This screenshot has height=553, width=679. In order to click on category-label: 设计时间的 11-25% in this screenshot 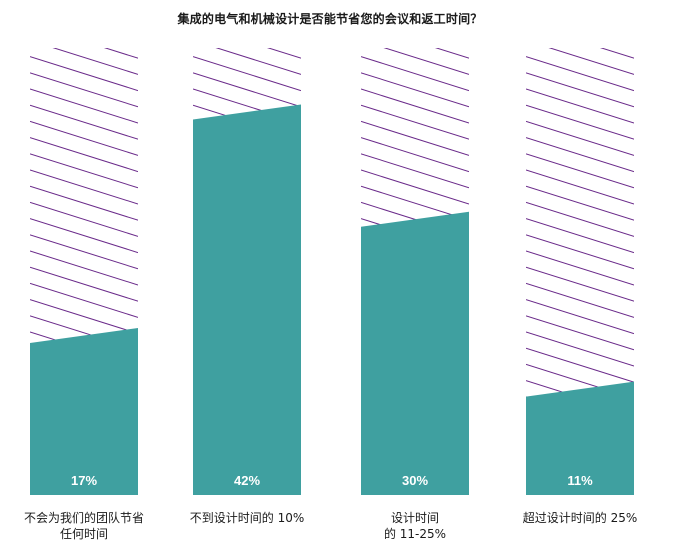, I will do `click(415, 526)`.